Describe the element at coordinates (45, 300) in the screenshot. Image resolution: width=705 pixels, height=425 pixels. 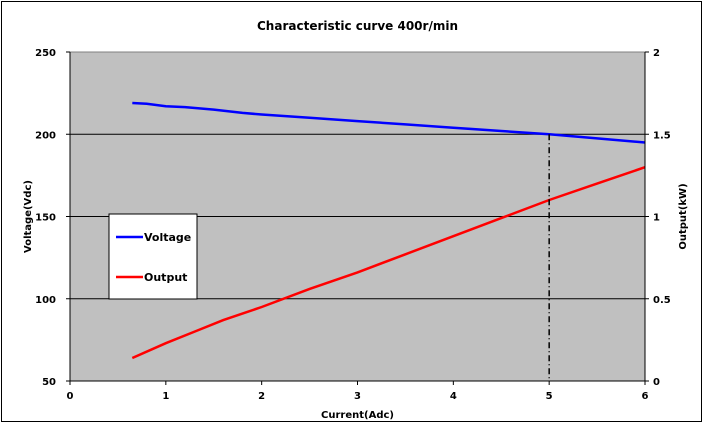
I see `y-tick-label: 100` at that location.